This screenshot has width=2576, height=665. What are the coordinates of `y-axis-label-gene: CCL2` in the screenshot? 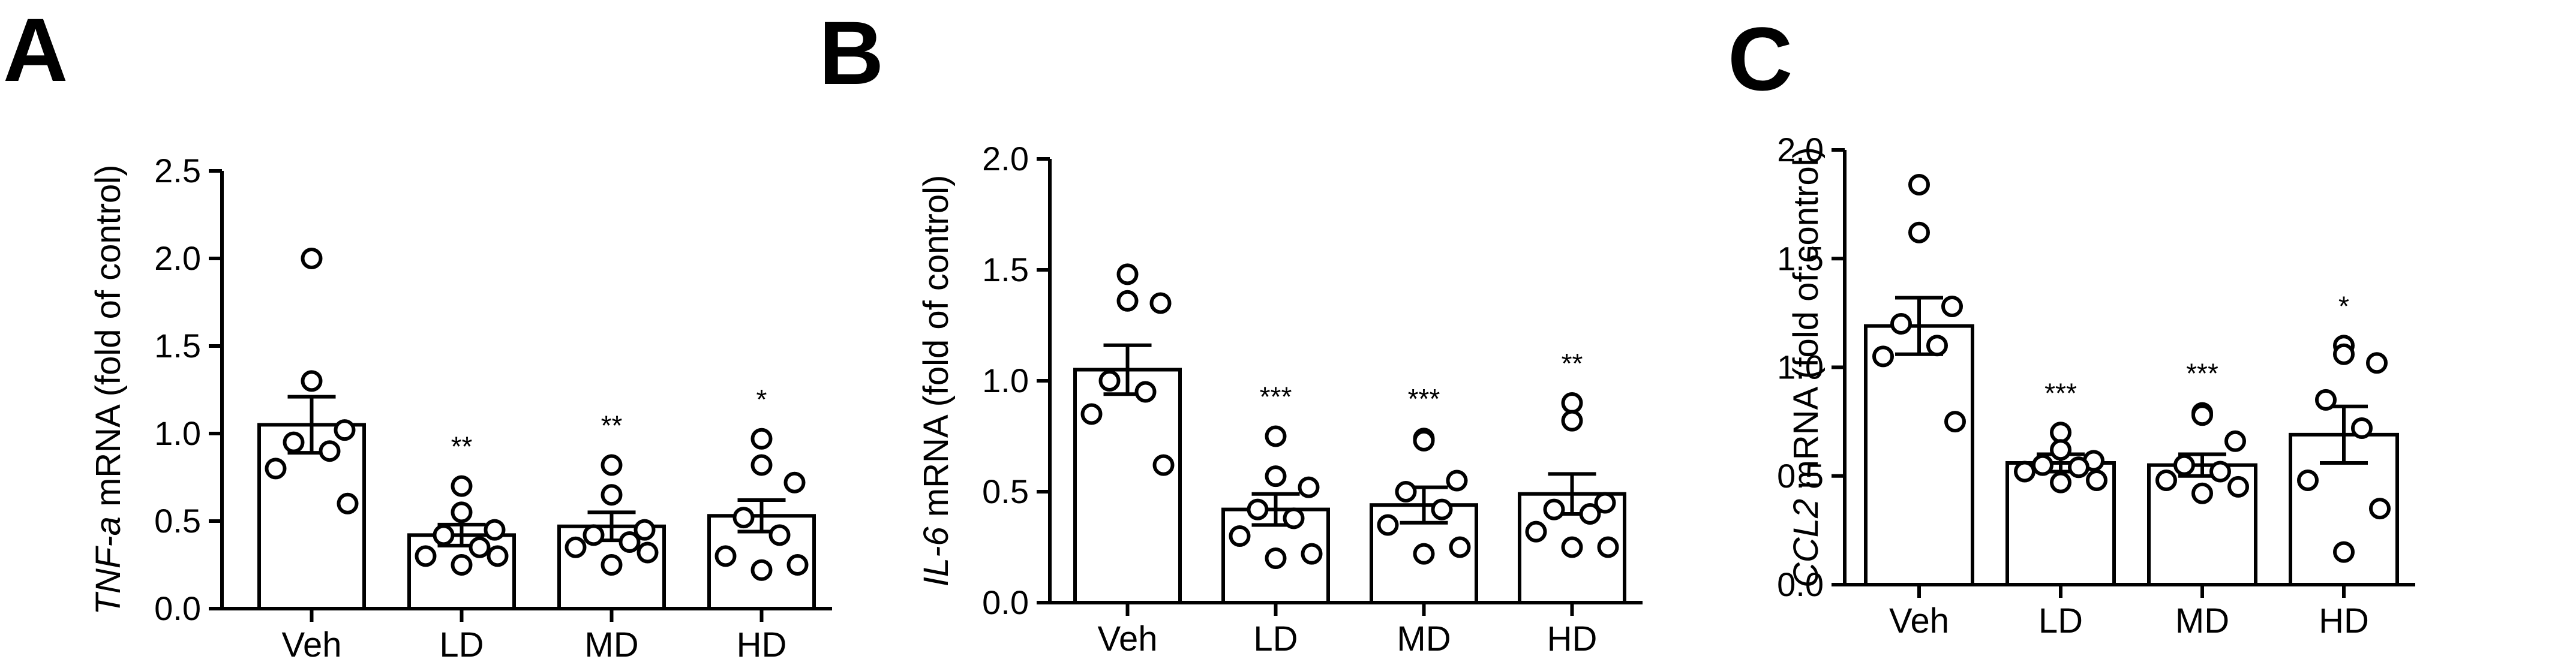 It's located at (1806, 543).